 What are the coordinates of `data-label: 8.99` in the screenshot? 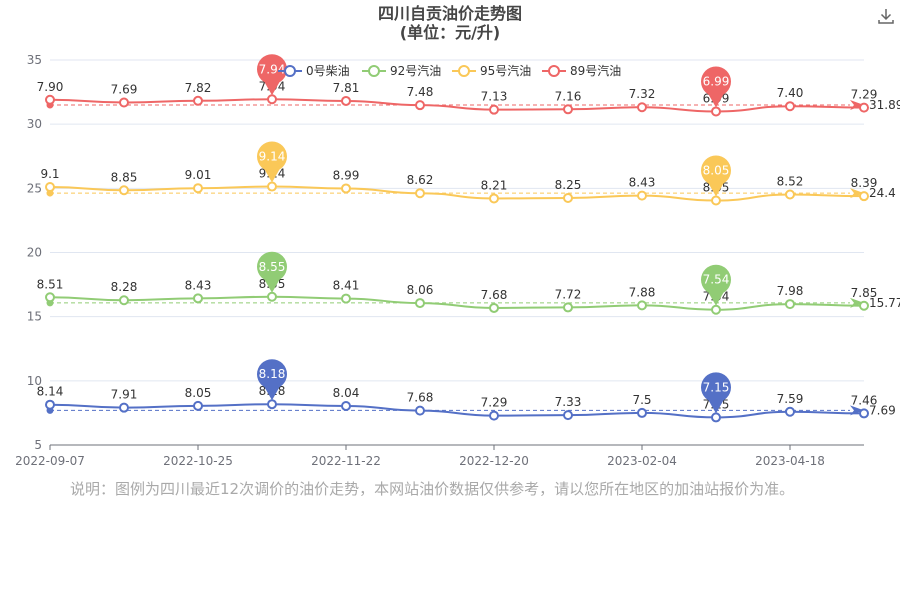 It's located at (346, 175).